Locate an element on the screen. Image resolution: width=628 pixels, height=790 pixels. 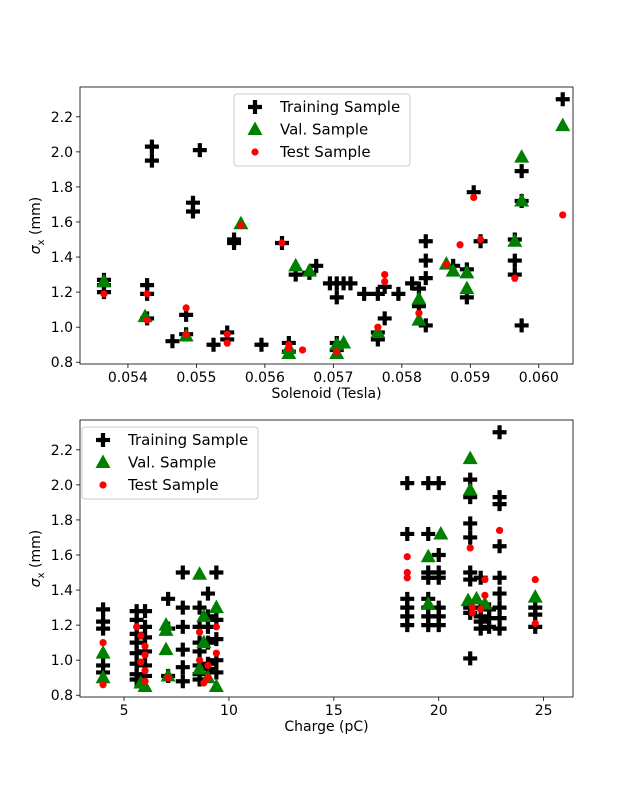
x-tick-label: 10 is located at coordinates (229, 711).